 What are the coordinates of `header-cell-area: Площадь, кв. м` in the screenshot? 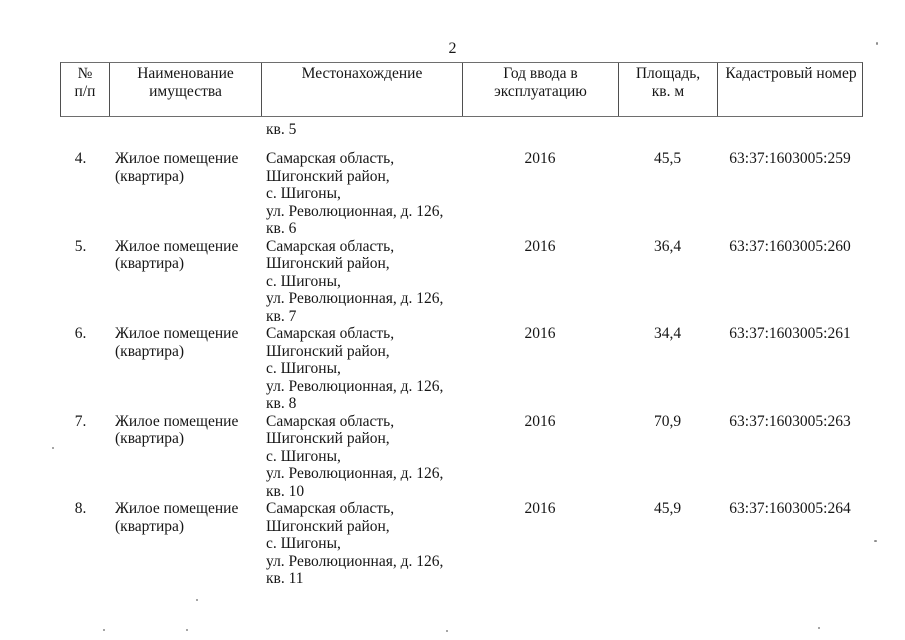 It's located at (668, 89).